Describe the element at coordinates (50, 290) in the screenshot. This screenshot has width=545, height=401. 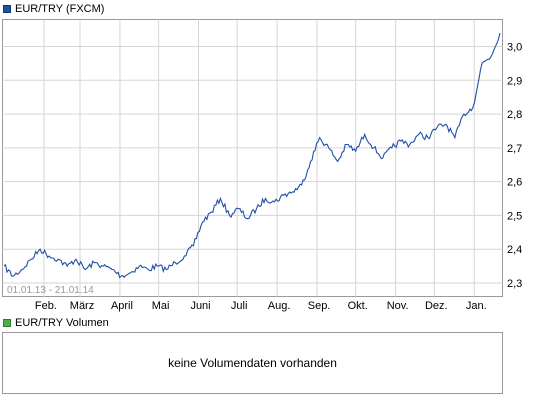
I see `date-range-label: 01.01.13 - 21.01.14` at that location.